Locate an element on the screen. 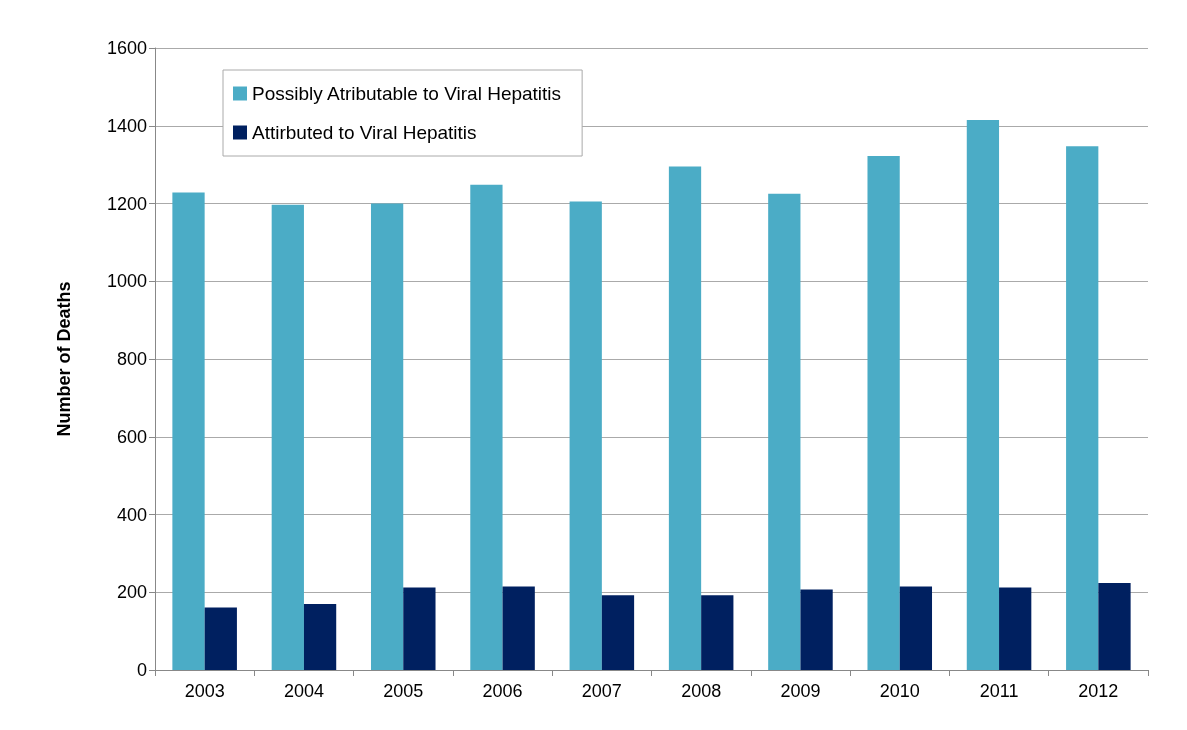 This screenshot has height=730, width=1187. x-tick-label: 2007 is located at coordinates (601, 691).